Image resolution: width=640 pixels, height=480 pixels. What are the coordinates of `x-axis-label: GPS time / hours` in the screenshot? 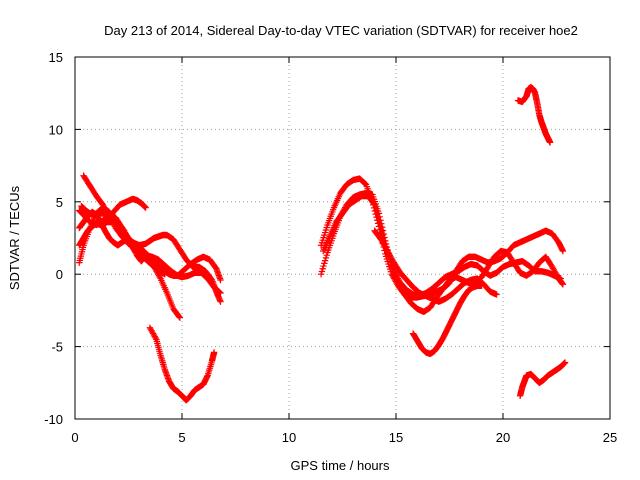 It's located at (340, 465).